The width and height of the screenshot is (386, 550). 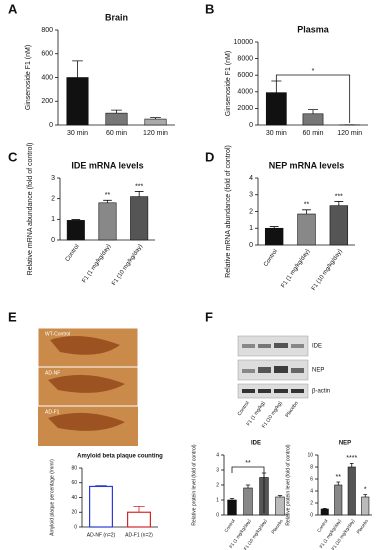 What do you see at coordinates (311, 467) in the screenshot?
I see `y-tick-label: 8` at bounding box center [311, 467].